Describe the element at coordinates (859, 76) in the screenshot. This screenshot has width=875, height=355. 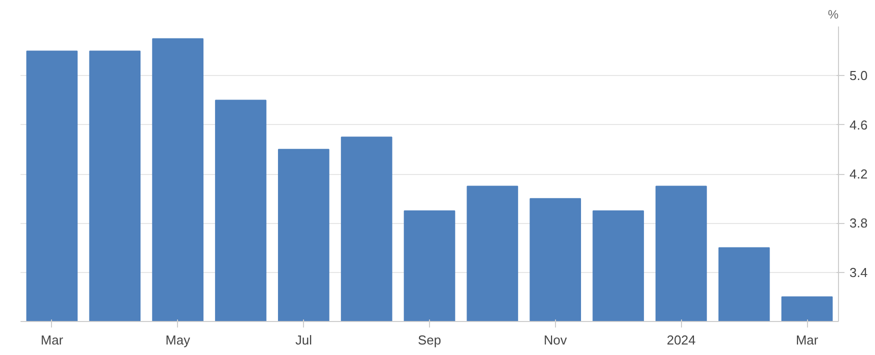
I see `y-tick-label: 5.0` at that location.